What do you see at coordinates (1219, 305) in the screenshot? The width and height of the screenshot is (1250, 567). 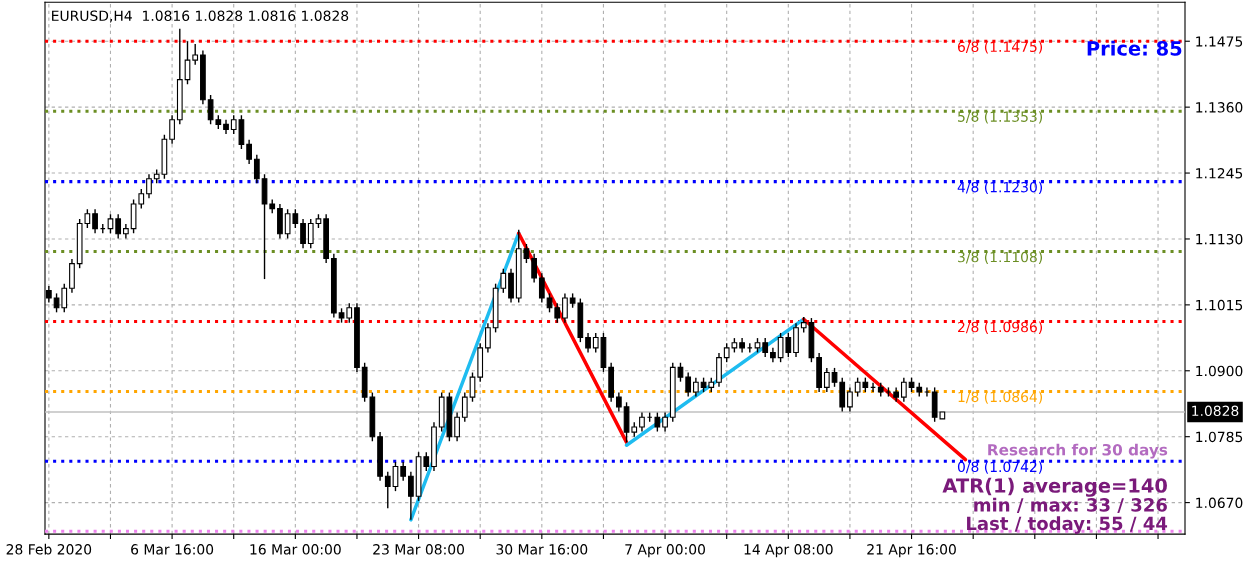 I see `y-tick-label: 1.1015` at bounding box center [1219, 305].